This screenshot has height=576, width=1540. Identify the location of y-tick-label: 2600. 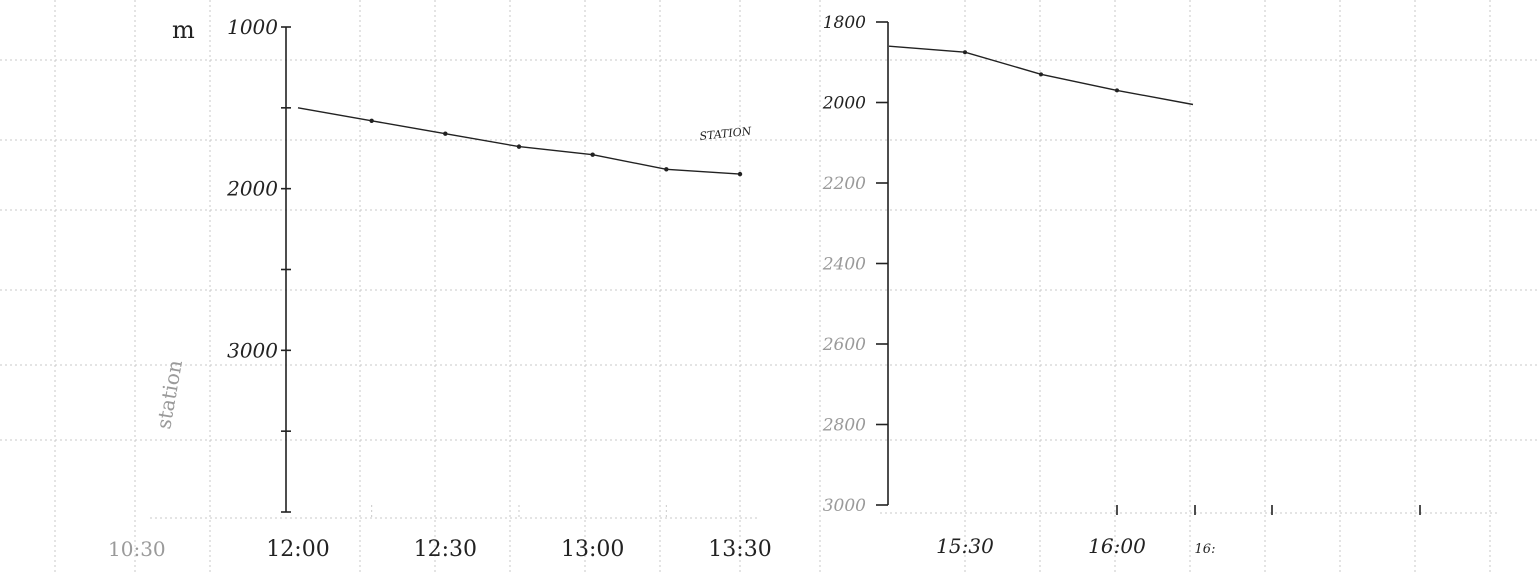
(844, 345).